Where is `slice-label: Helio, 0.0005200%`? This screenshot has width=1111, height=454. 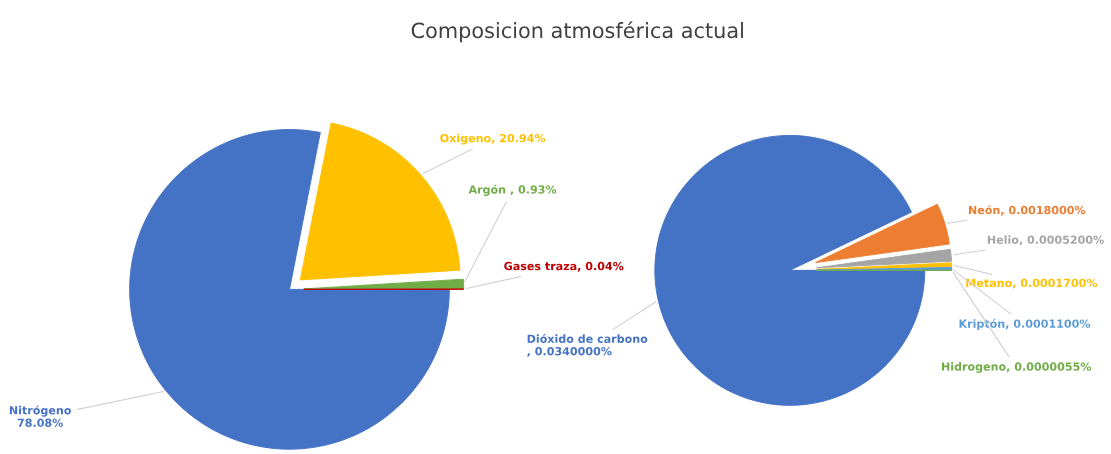
slice-label: Helio, 0.0005200% is located at coordinates (1045, 240).